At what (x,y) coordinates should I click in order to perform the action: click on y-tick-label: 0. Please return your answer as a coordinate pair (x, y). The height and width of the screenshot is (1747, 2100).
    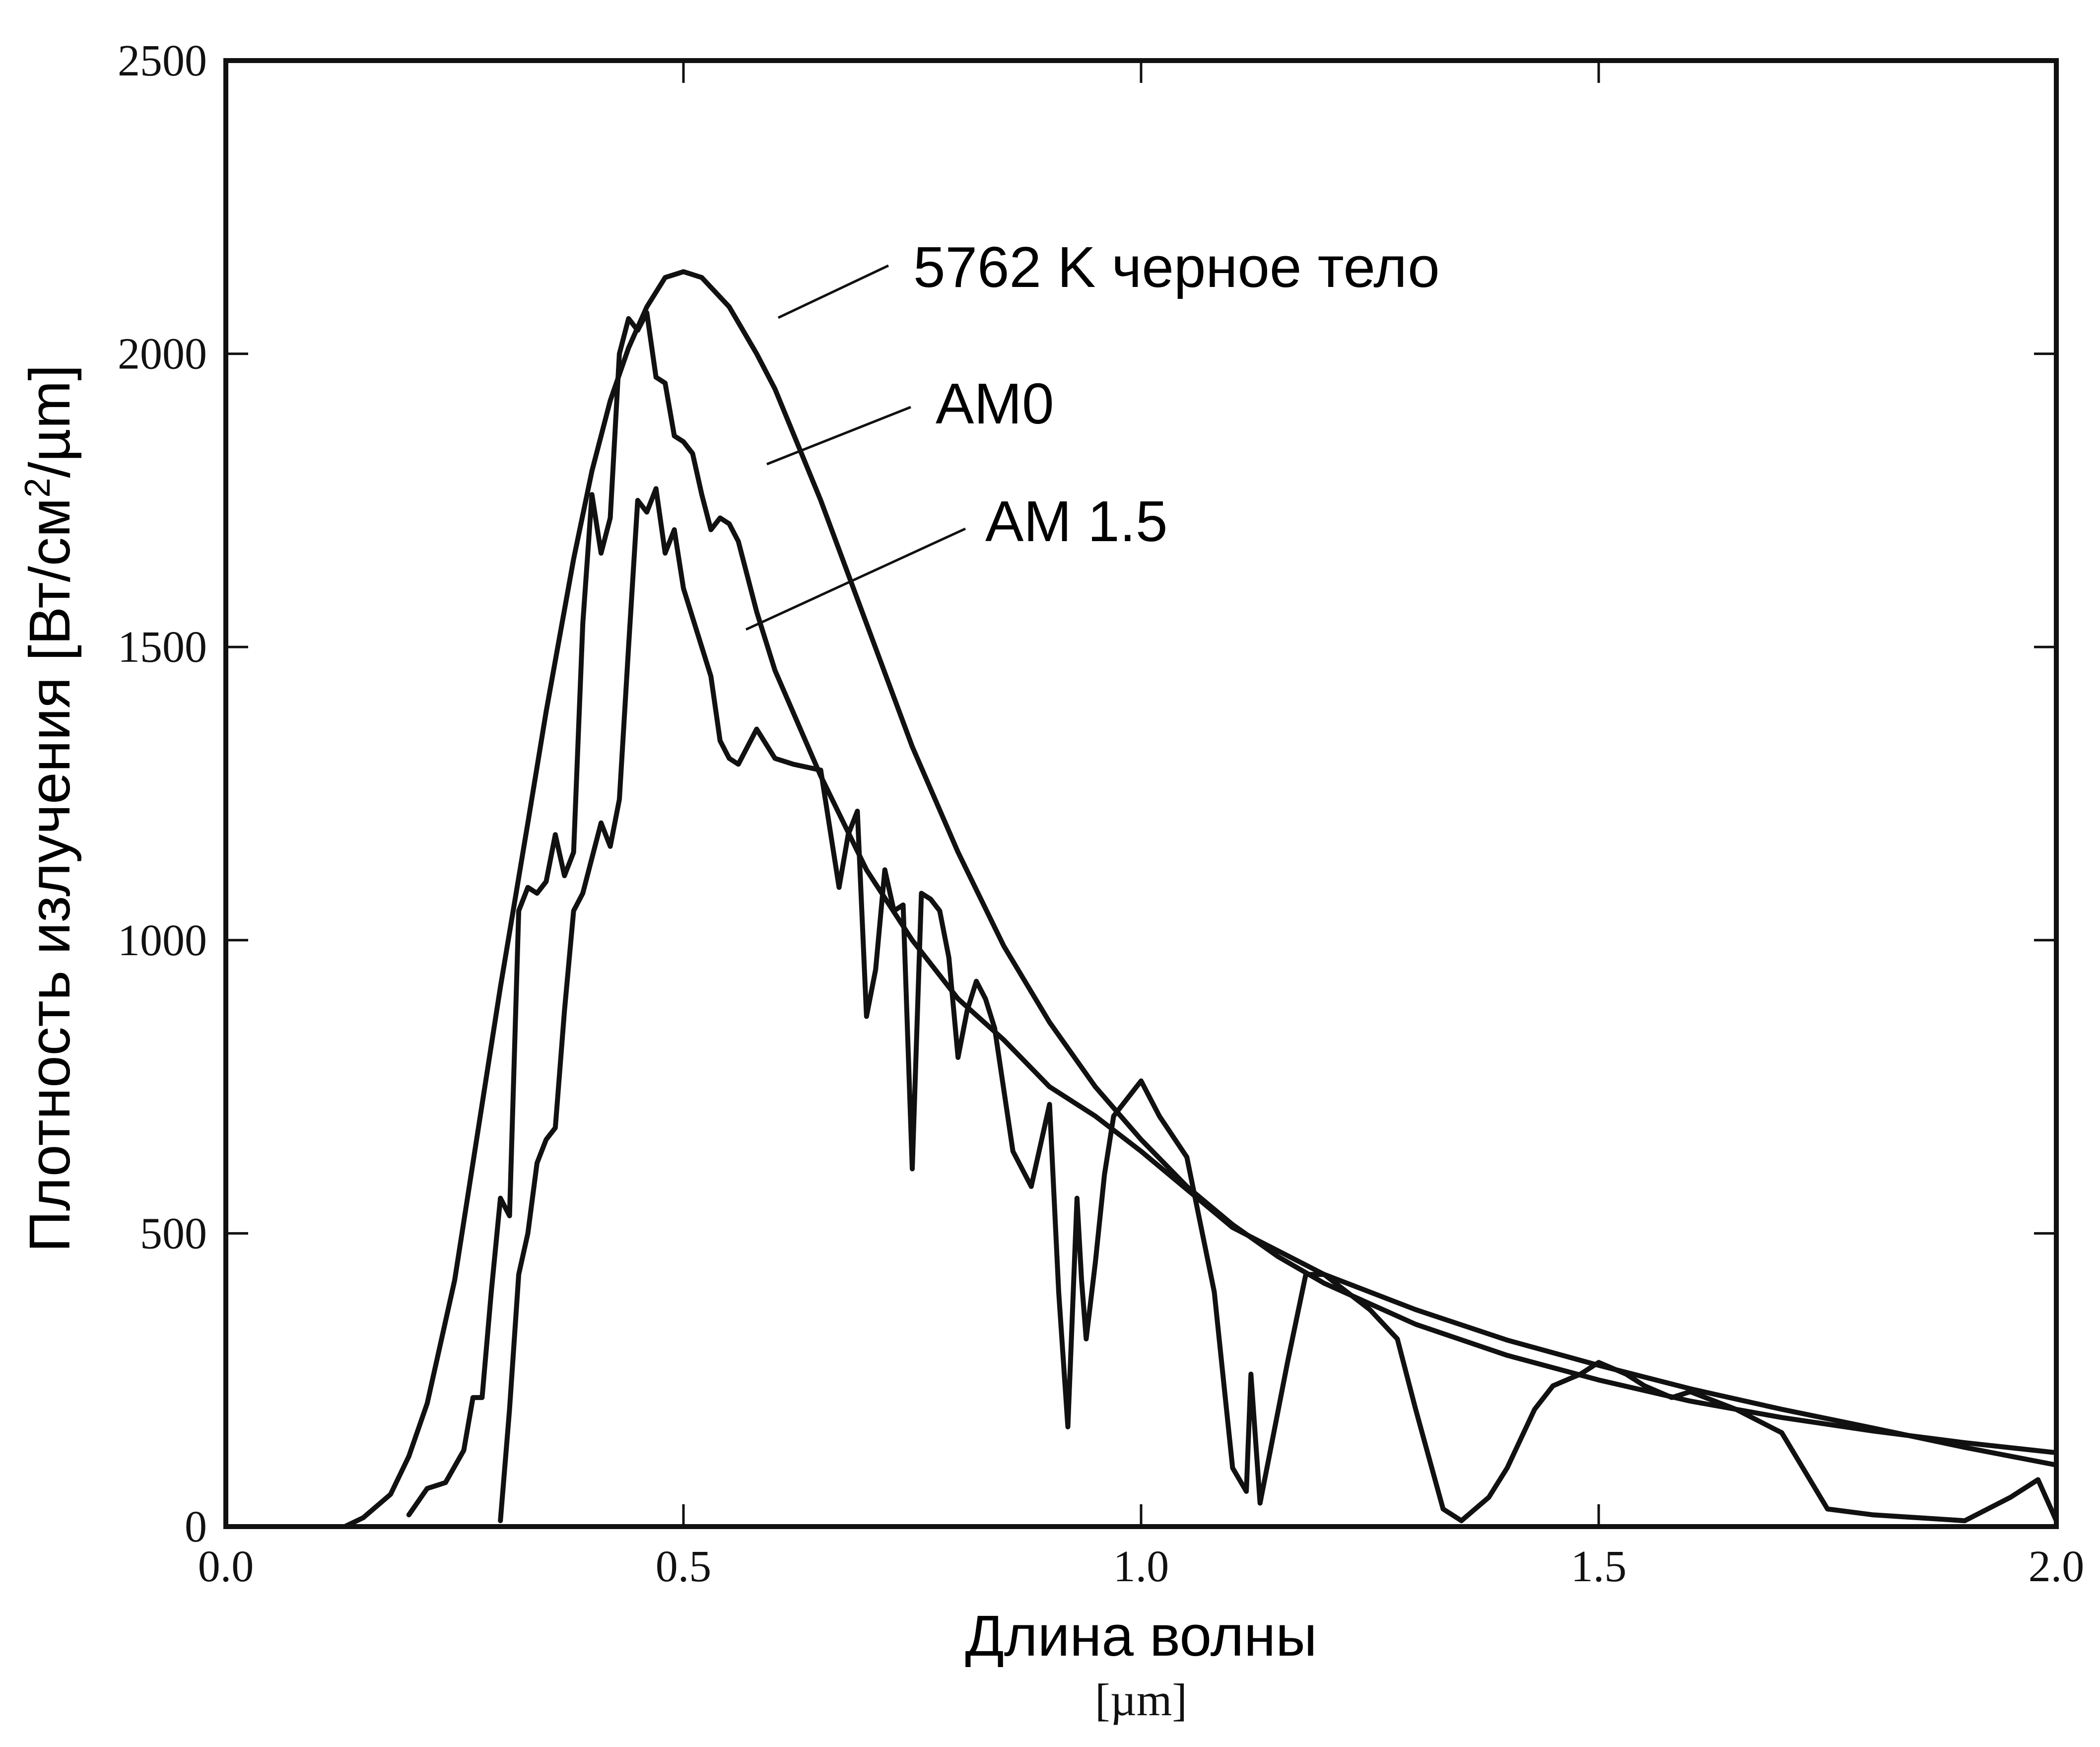
    Looking at the image, I should click on (196, 1526).